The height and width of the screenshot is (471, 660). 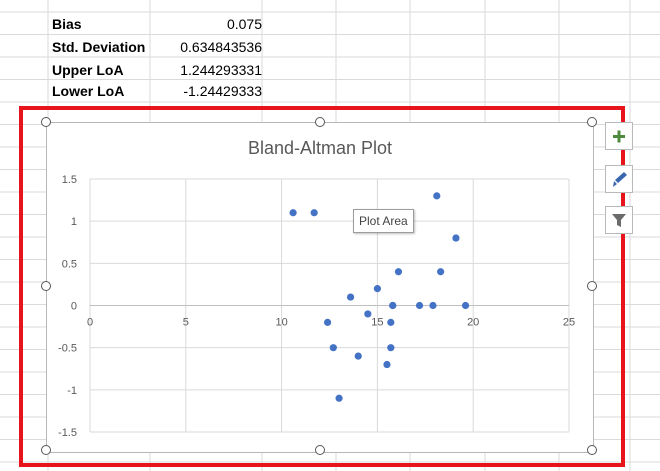 What do you see at coordinates (67, 24) in the screenshot?
I see `bias-label: Bias` at bounding box center [67, 24].